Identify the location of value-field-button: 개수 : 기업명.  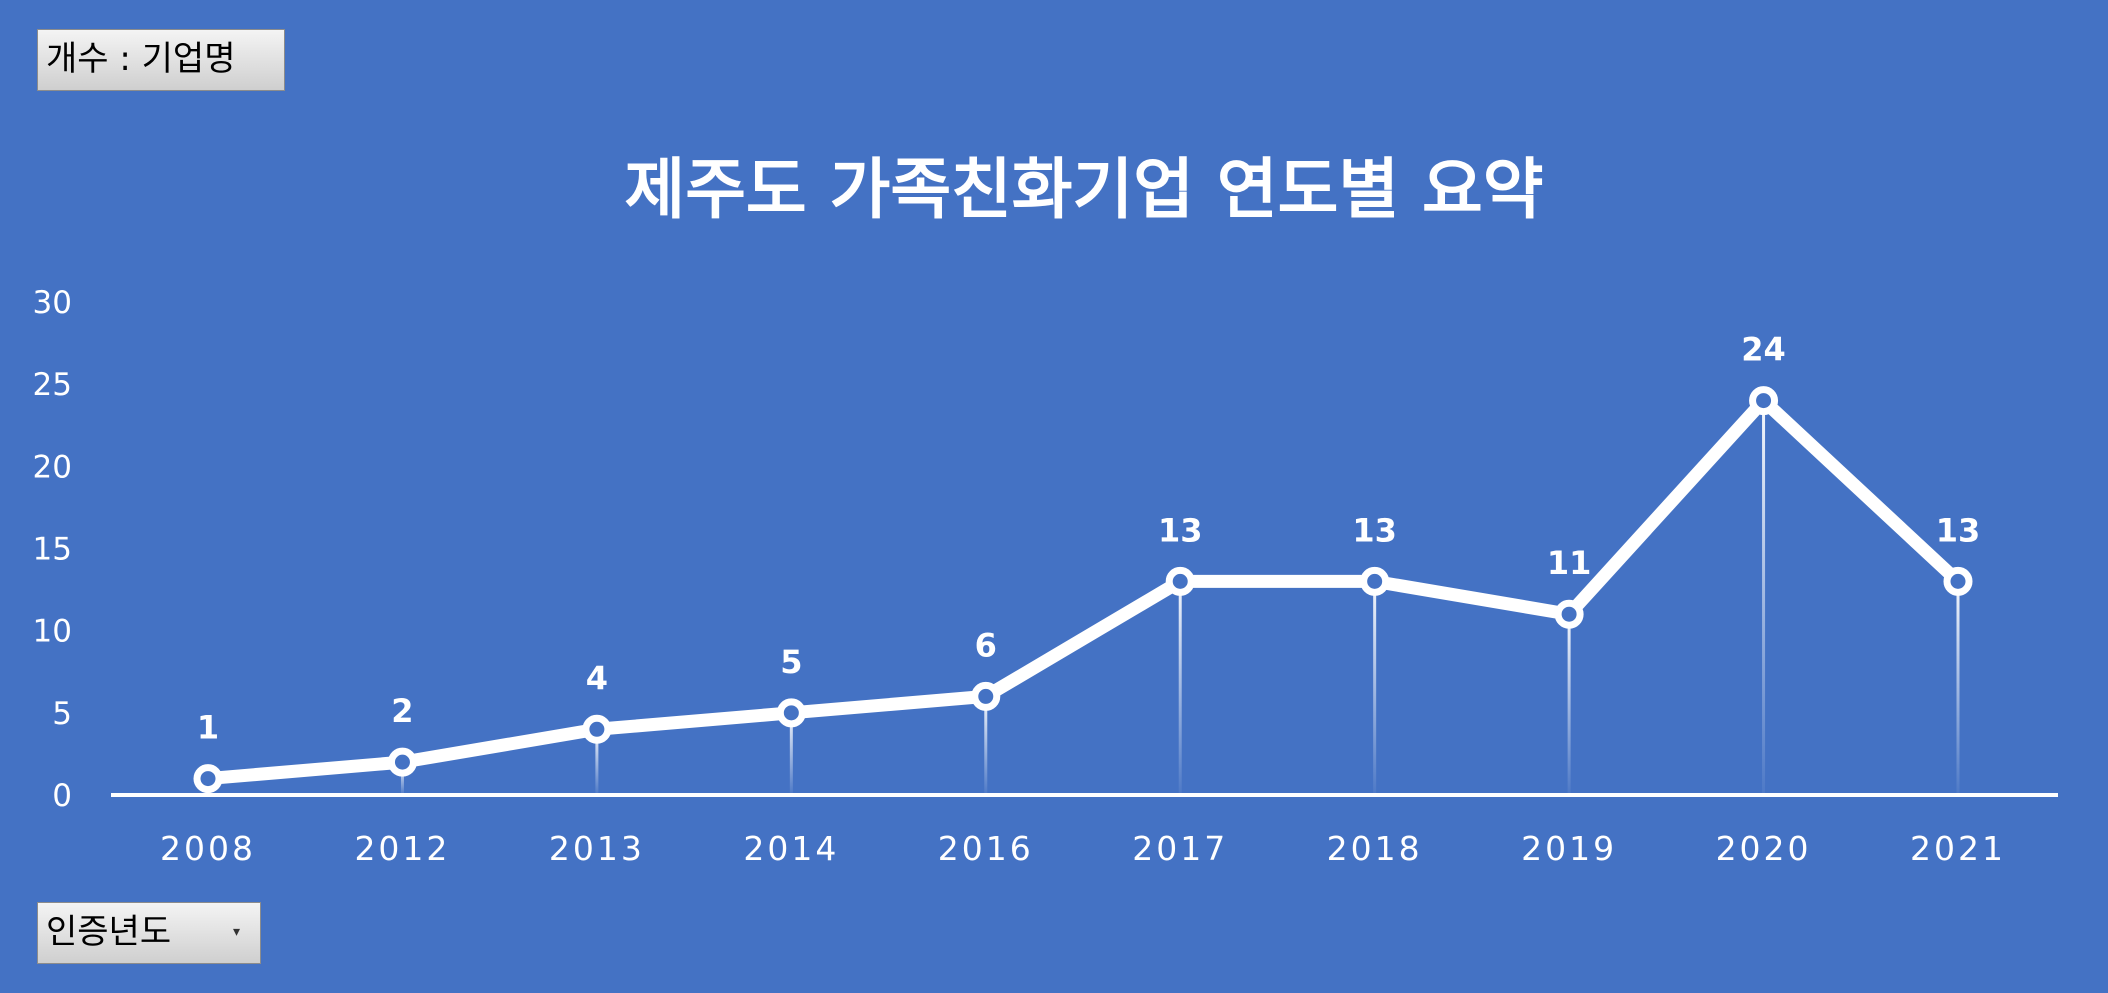
(161, 60).